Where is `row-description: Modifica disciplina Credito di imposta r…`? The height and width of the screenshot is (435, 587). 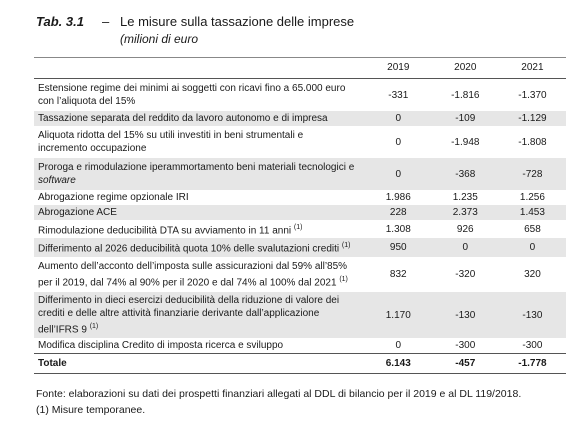
row-description: Modifica disciplina Credito di imposta r… is located at coordinates (199, 346).